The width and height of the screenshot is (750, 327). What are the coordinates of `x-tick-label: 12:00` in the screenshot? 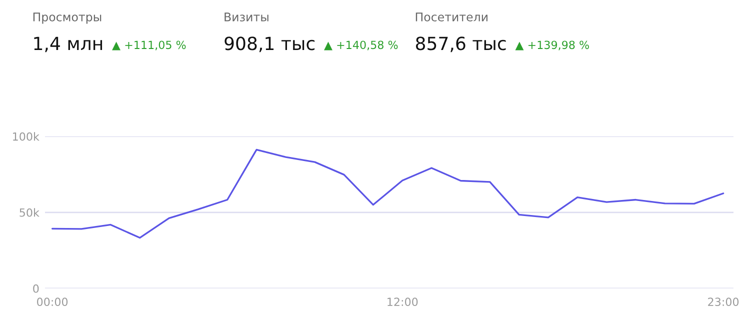 It's located at (403, 302).